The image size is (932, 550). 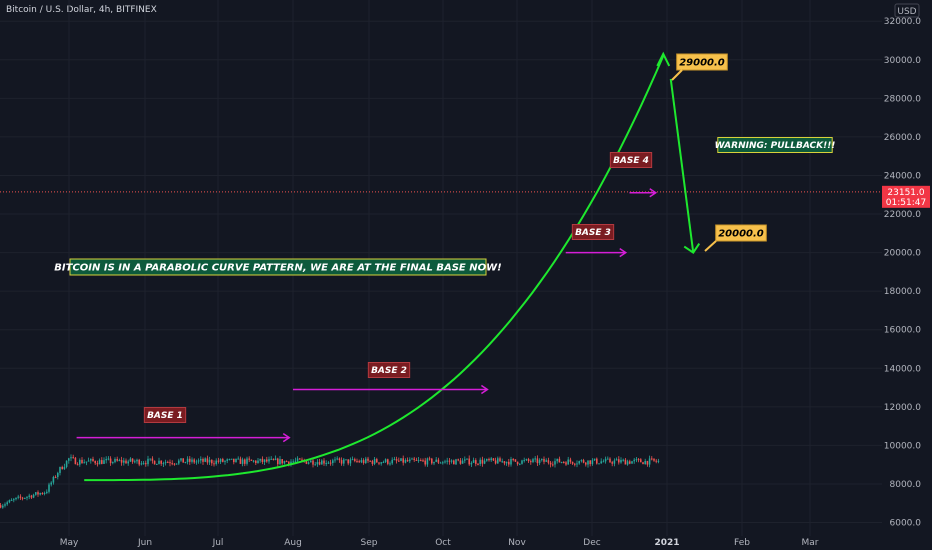 I want to click on x-tick-label: Oct, so click(x=443, y=543).